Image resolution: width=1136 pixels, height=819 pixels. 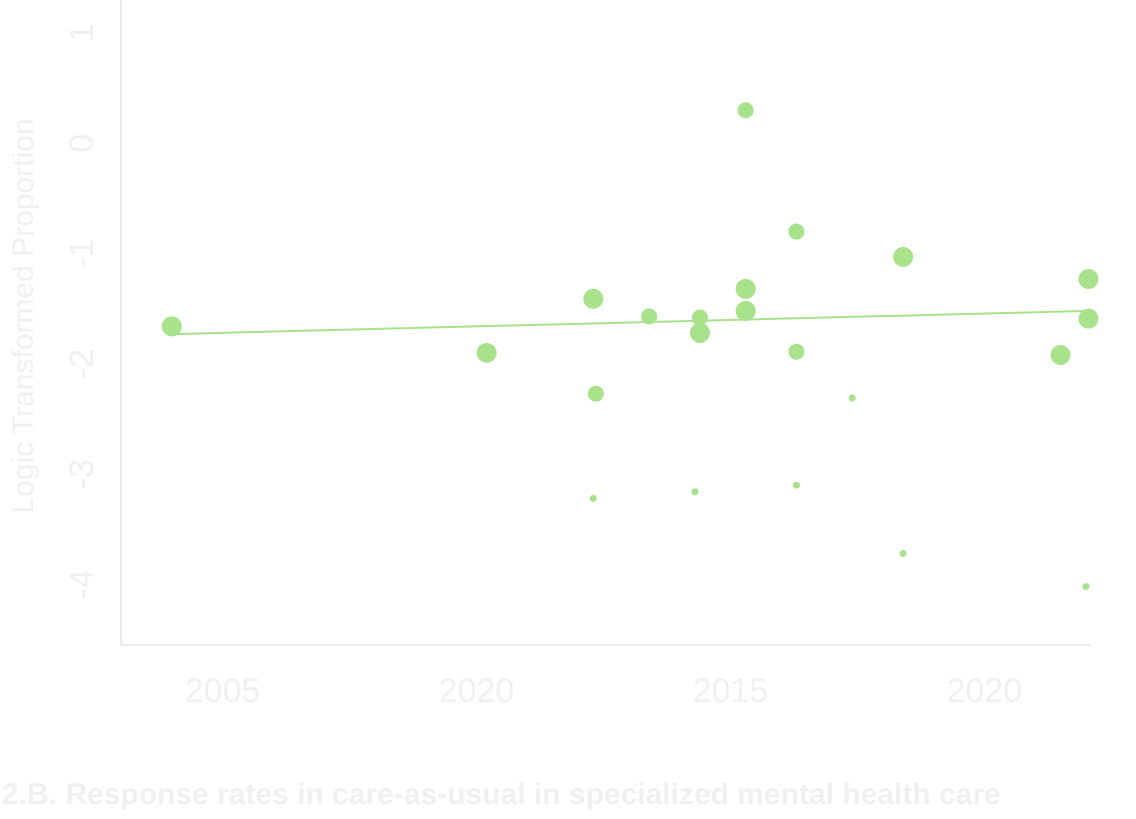 What do you see at coordinates (82, 364) in the screenshot?
I see `y-tick-label: -2` at bounding box center [82, 364].